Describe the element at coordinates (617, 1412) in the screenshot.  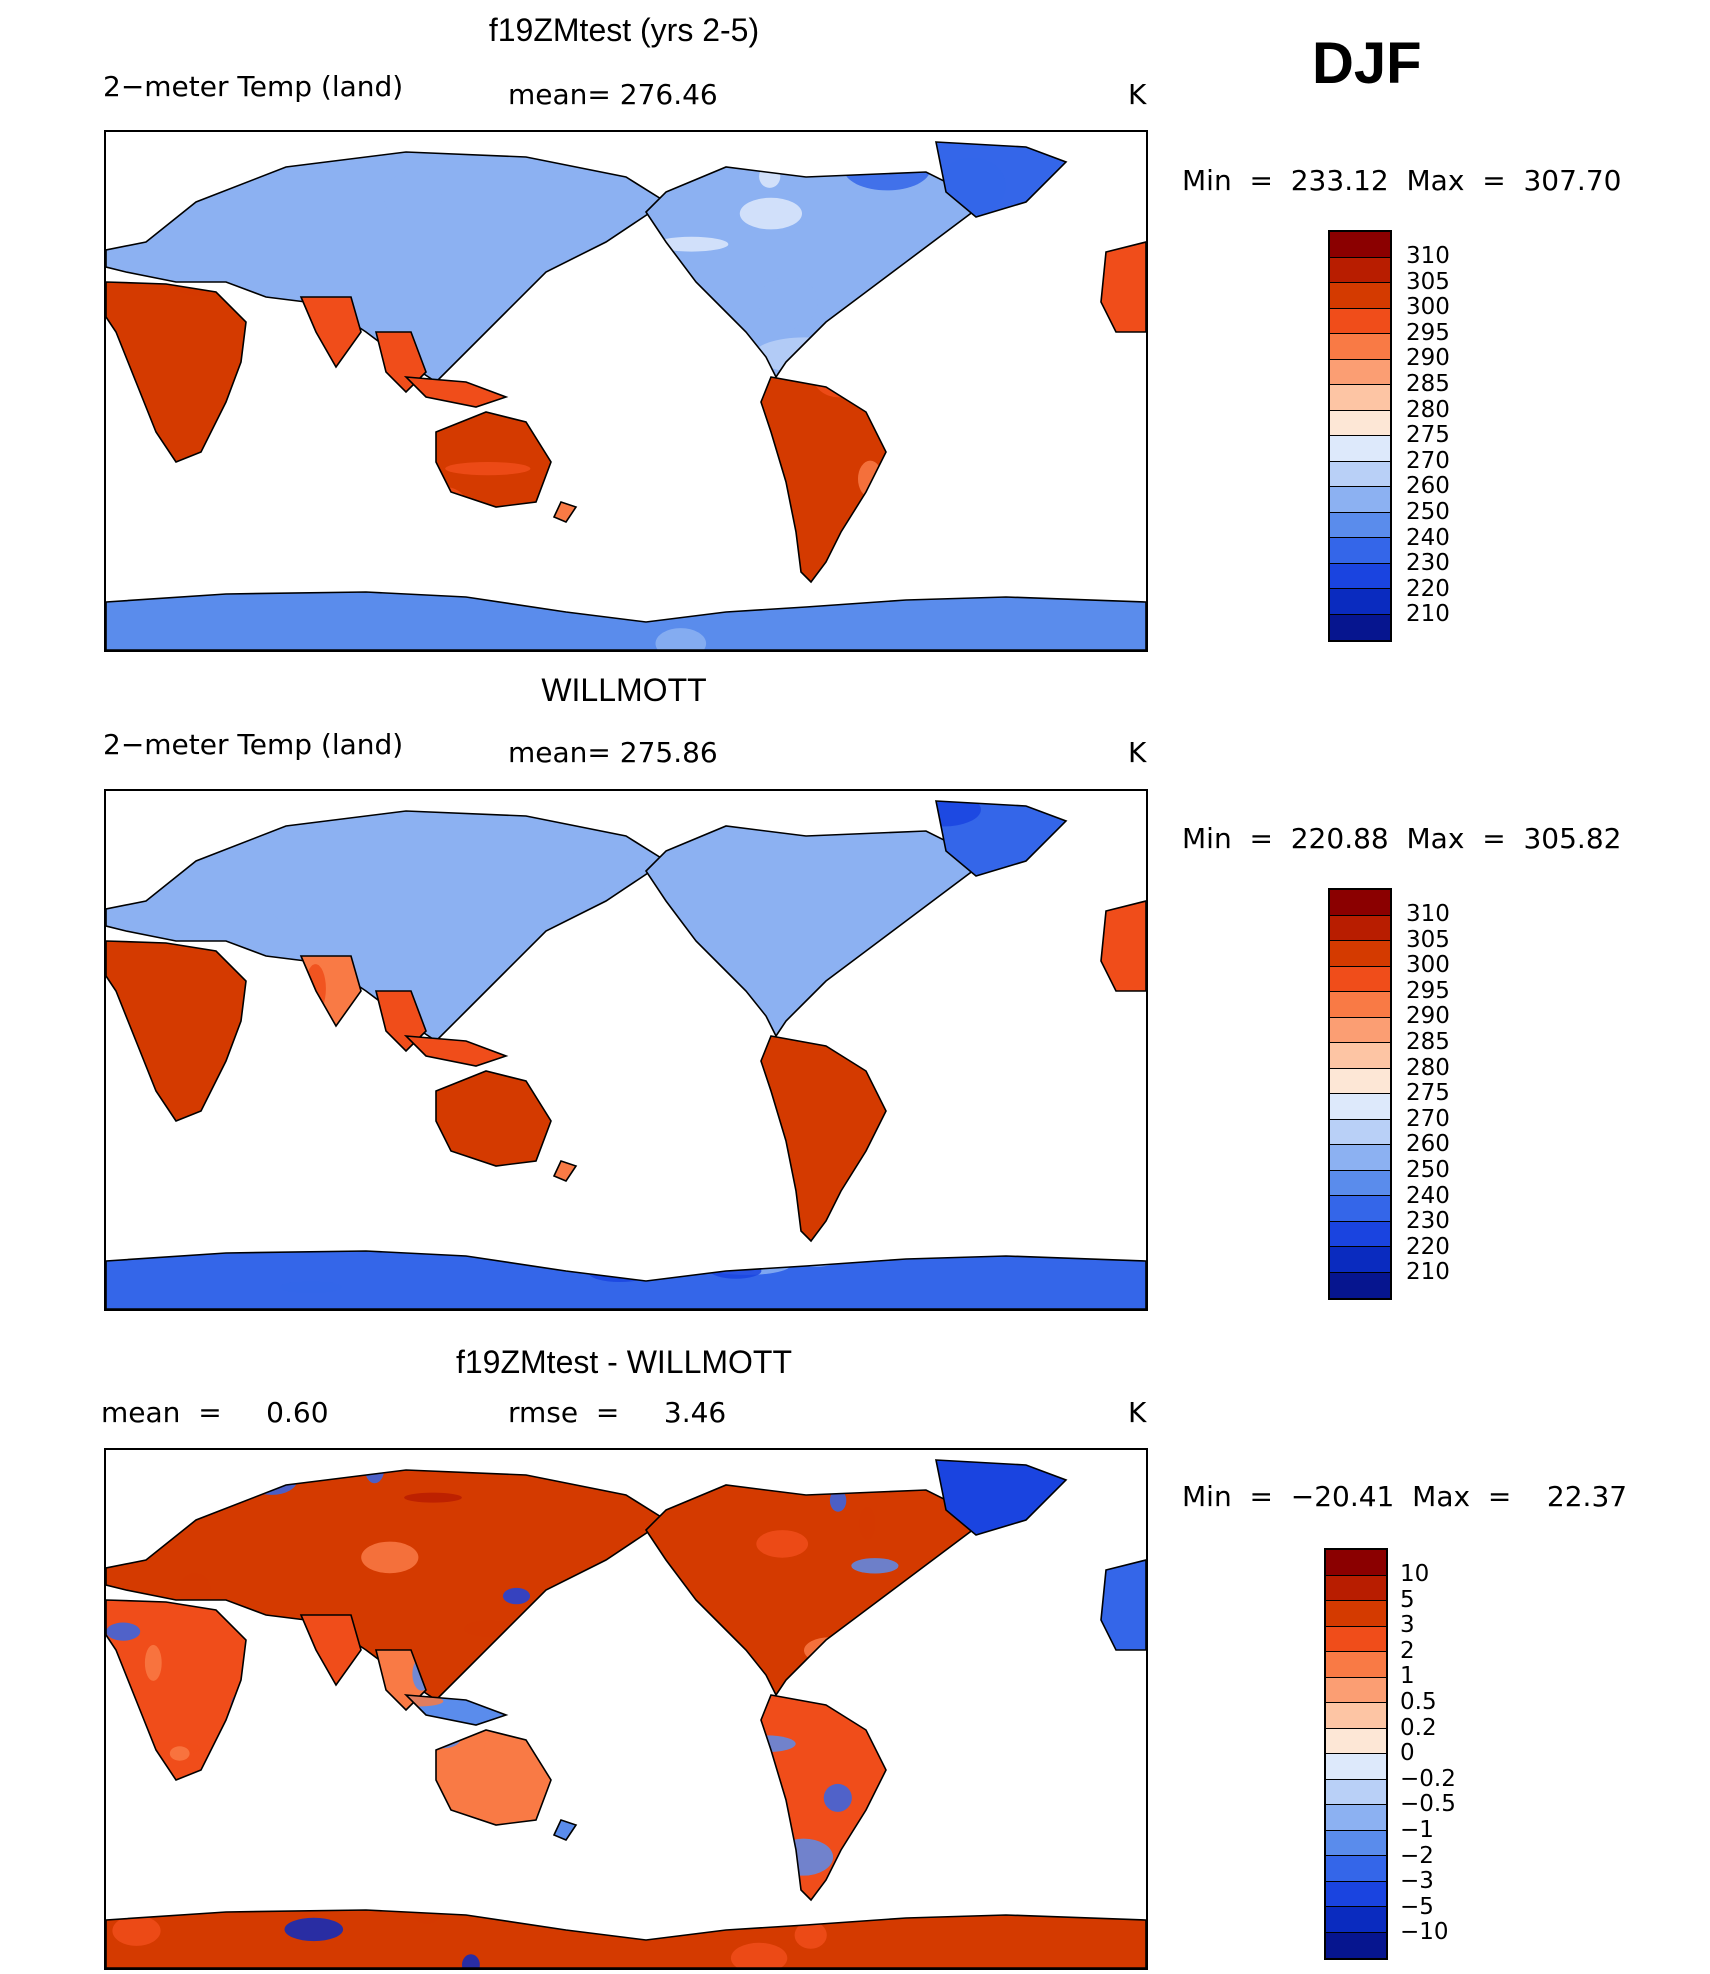
I see `panel3-rmse-label: rmse = 3.46` at that location.